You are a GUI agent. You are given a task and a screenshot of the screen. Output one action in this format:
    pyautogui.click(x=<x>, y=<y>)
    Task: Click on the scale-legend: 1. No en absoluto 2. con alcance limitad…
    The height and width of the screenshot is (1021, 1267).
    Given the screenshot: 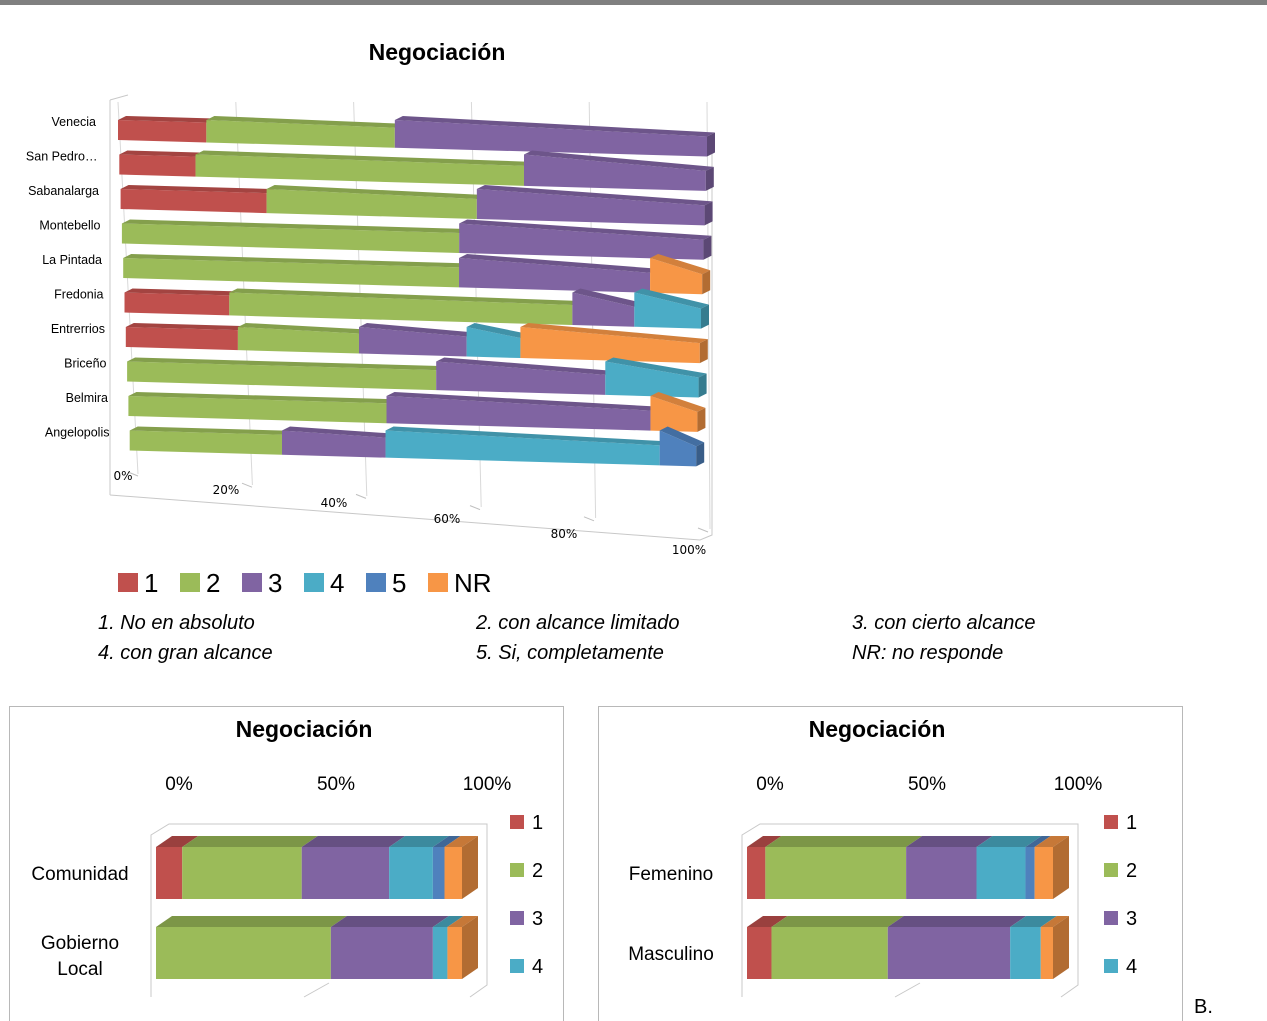 What is the action you would take?
    pyautogui.click(x=633, y=642)
    